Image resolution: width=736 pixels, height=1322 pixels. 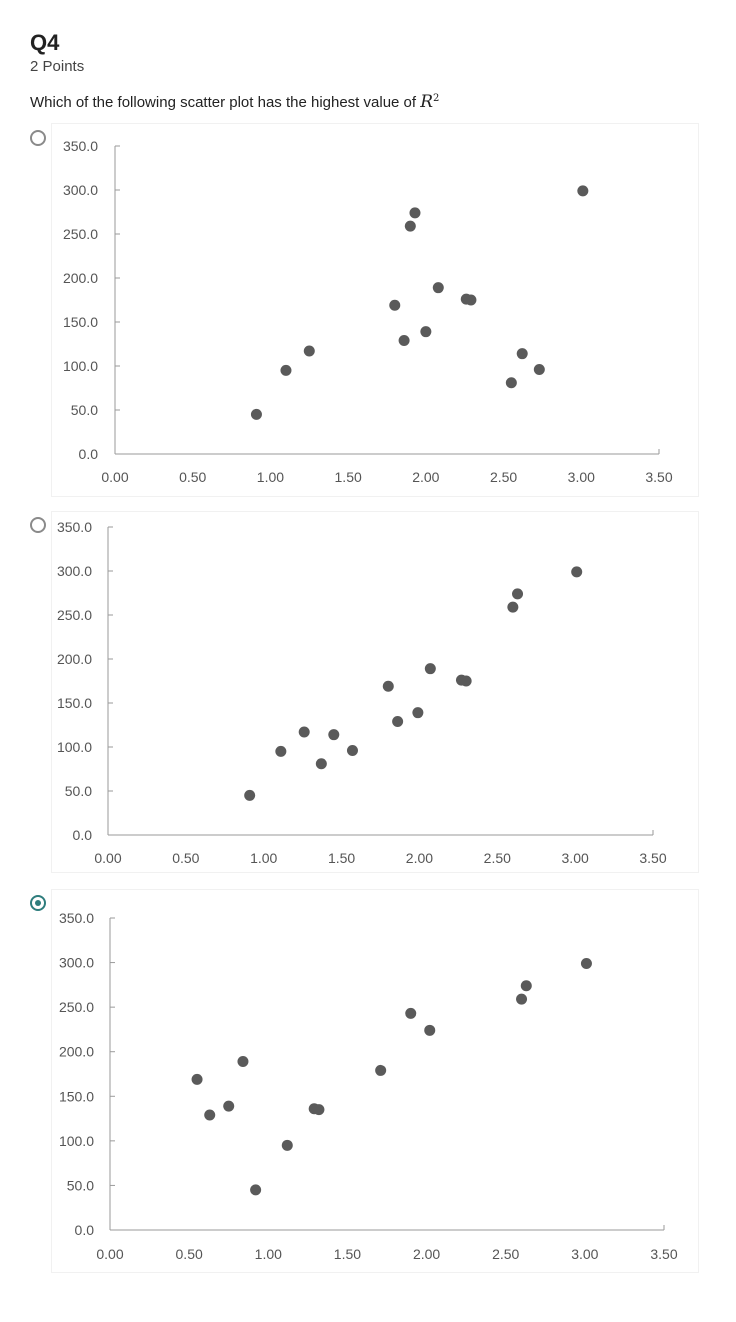 What do you see at coordinates (427, 102) in the screenshot?
I see `r-symbol: R` at bounding box center [427, 102].